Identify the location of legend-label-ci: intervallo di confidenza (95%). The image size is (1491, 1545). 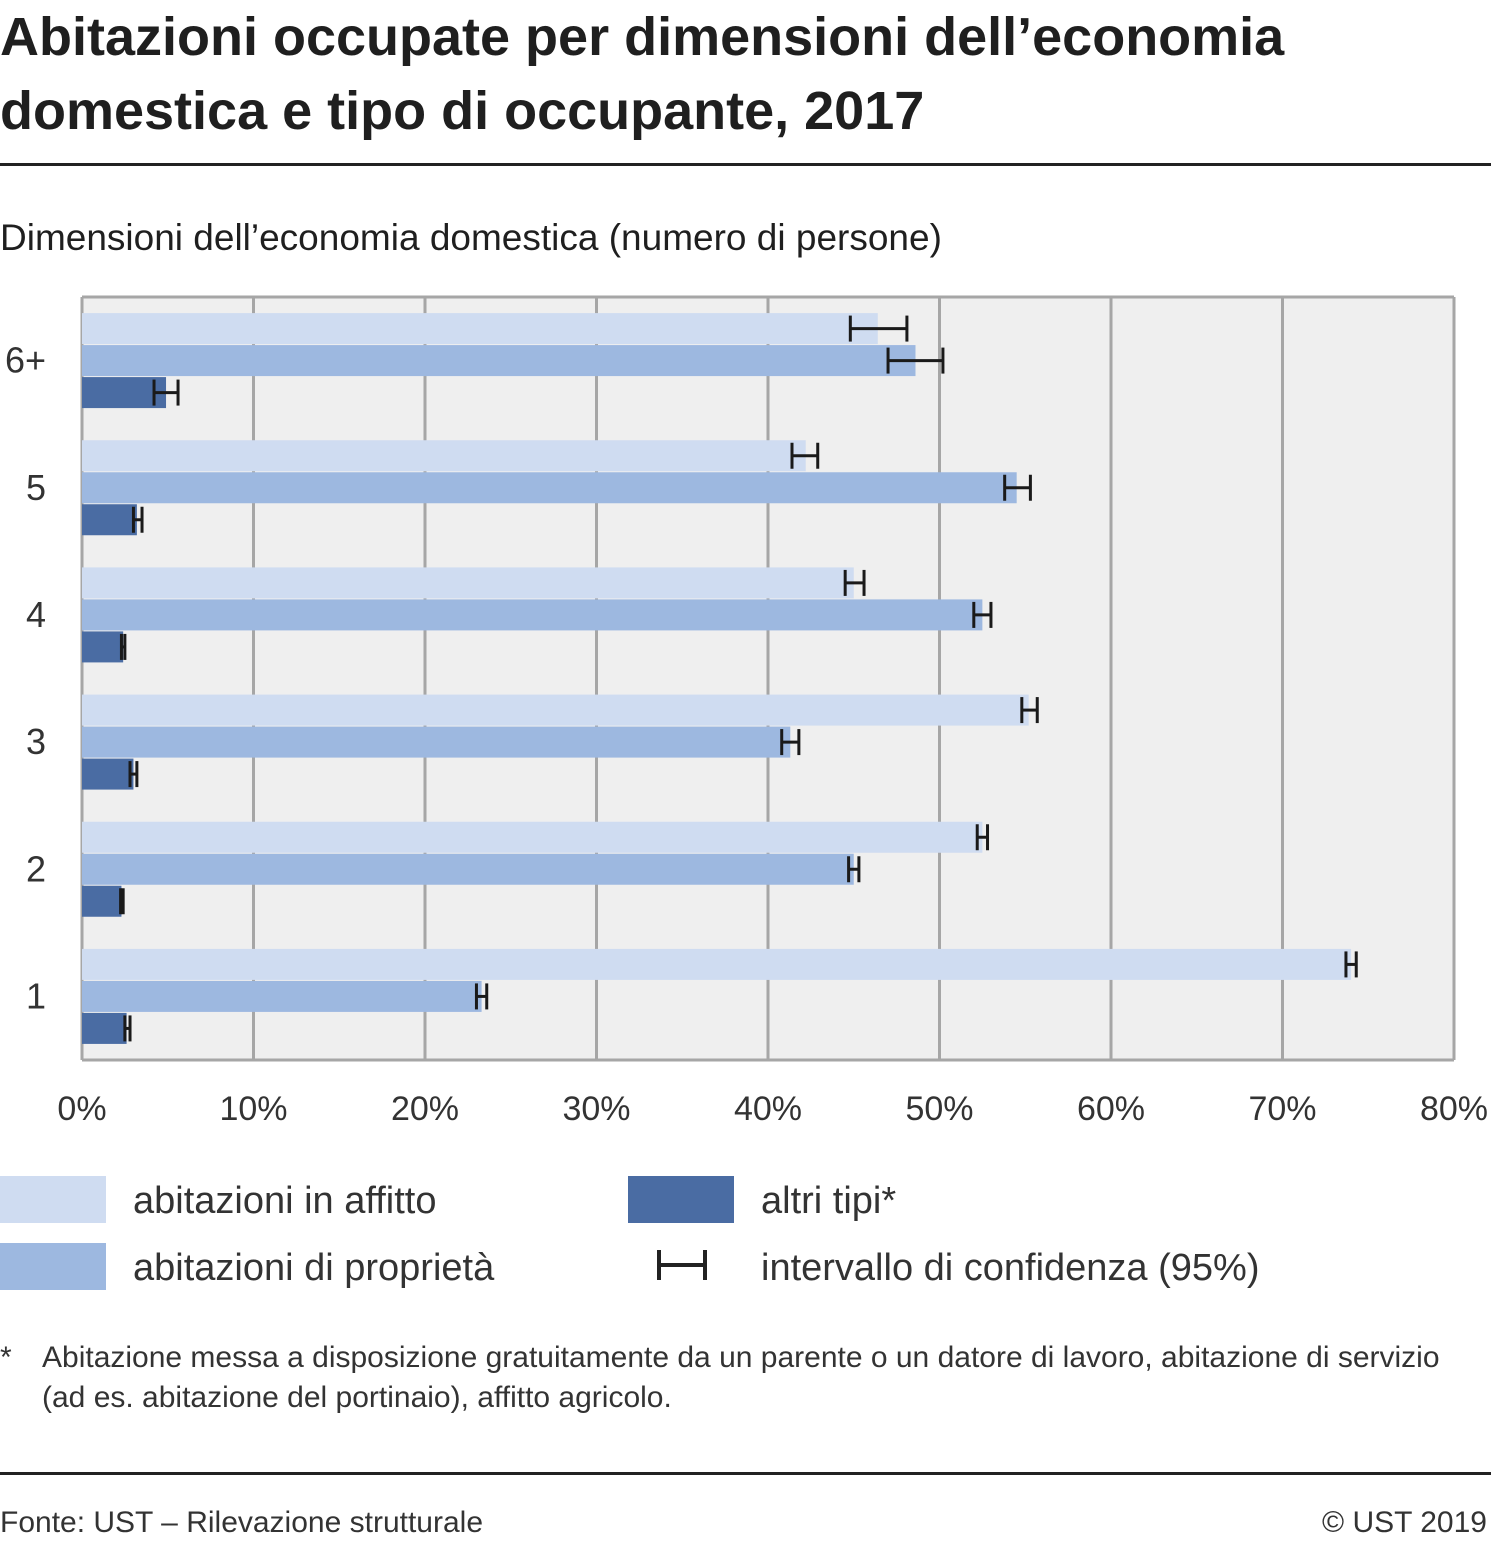
(1010, 1268).